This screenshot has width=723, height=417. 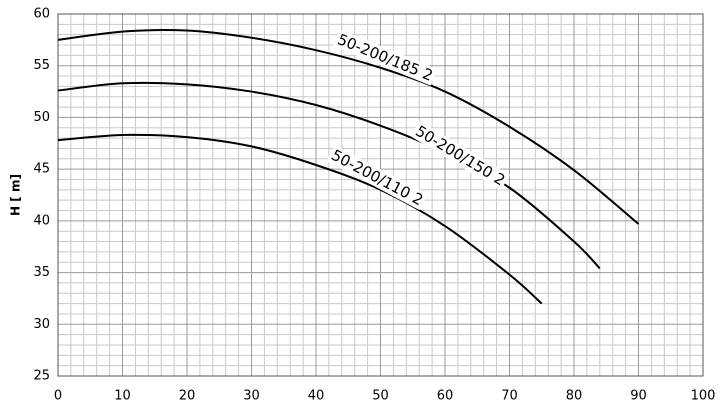 I want to click on x-tick-label: 10, so click(x=122, y=396).